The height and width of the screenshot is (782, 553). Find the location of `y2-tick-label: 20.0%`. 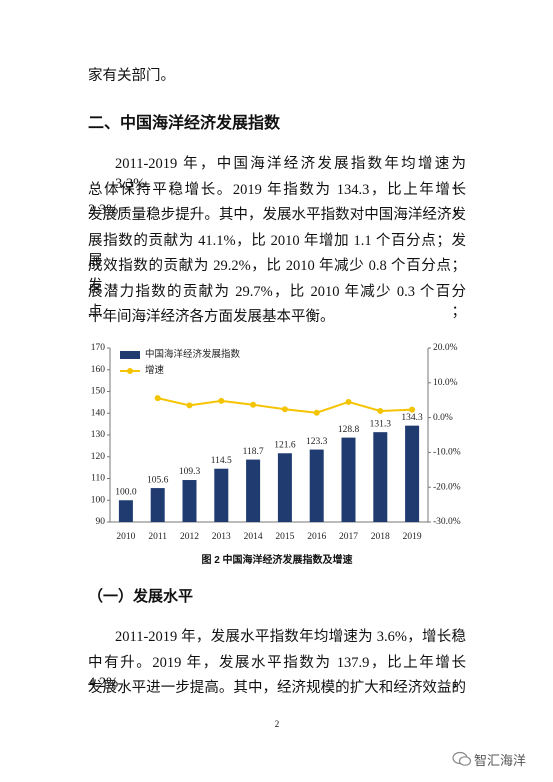

y2-tick-label: 20.0% is located at coordinates (445, 348).